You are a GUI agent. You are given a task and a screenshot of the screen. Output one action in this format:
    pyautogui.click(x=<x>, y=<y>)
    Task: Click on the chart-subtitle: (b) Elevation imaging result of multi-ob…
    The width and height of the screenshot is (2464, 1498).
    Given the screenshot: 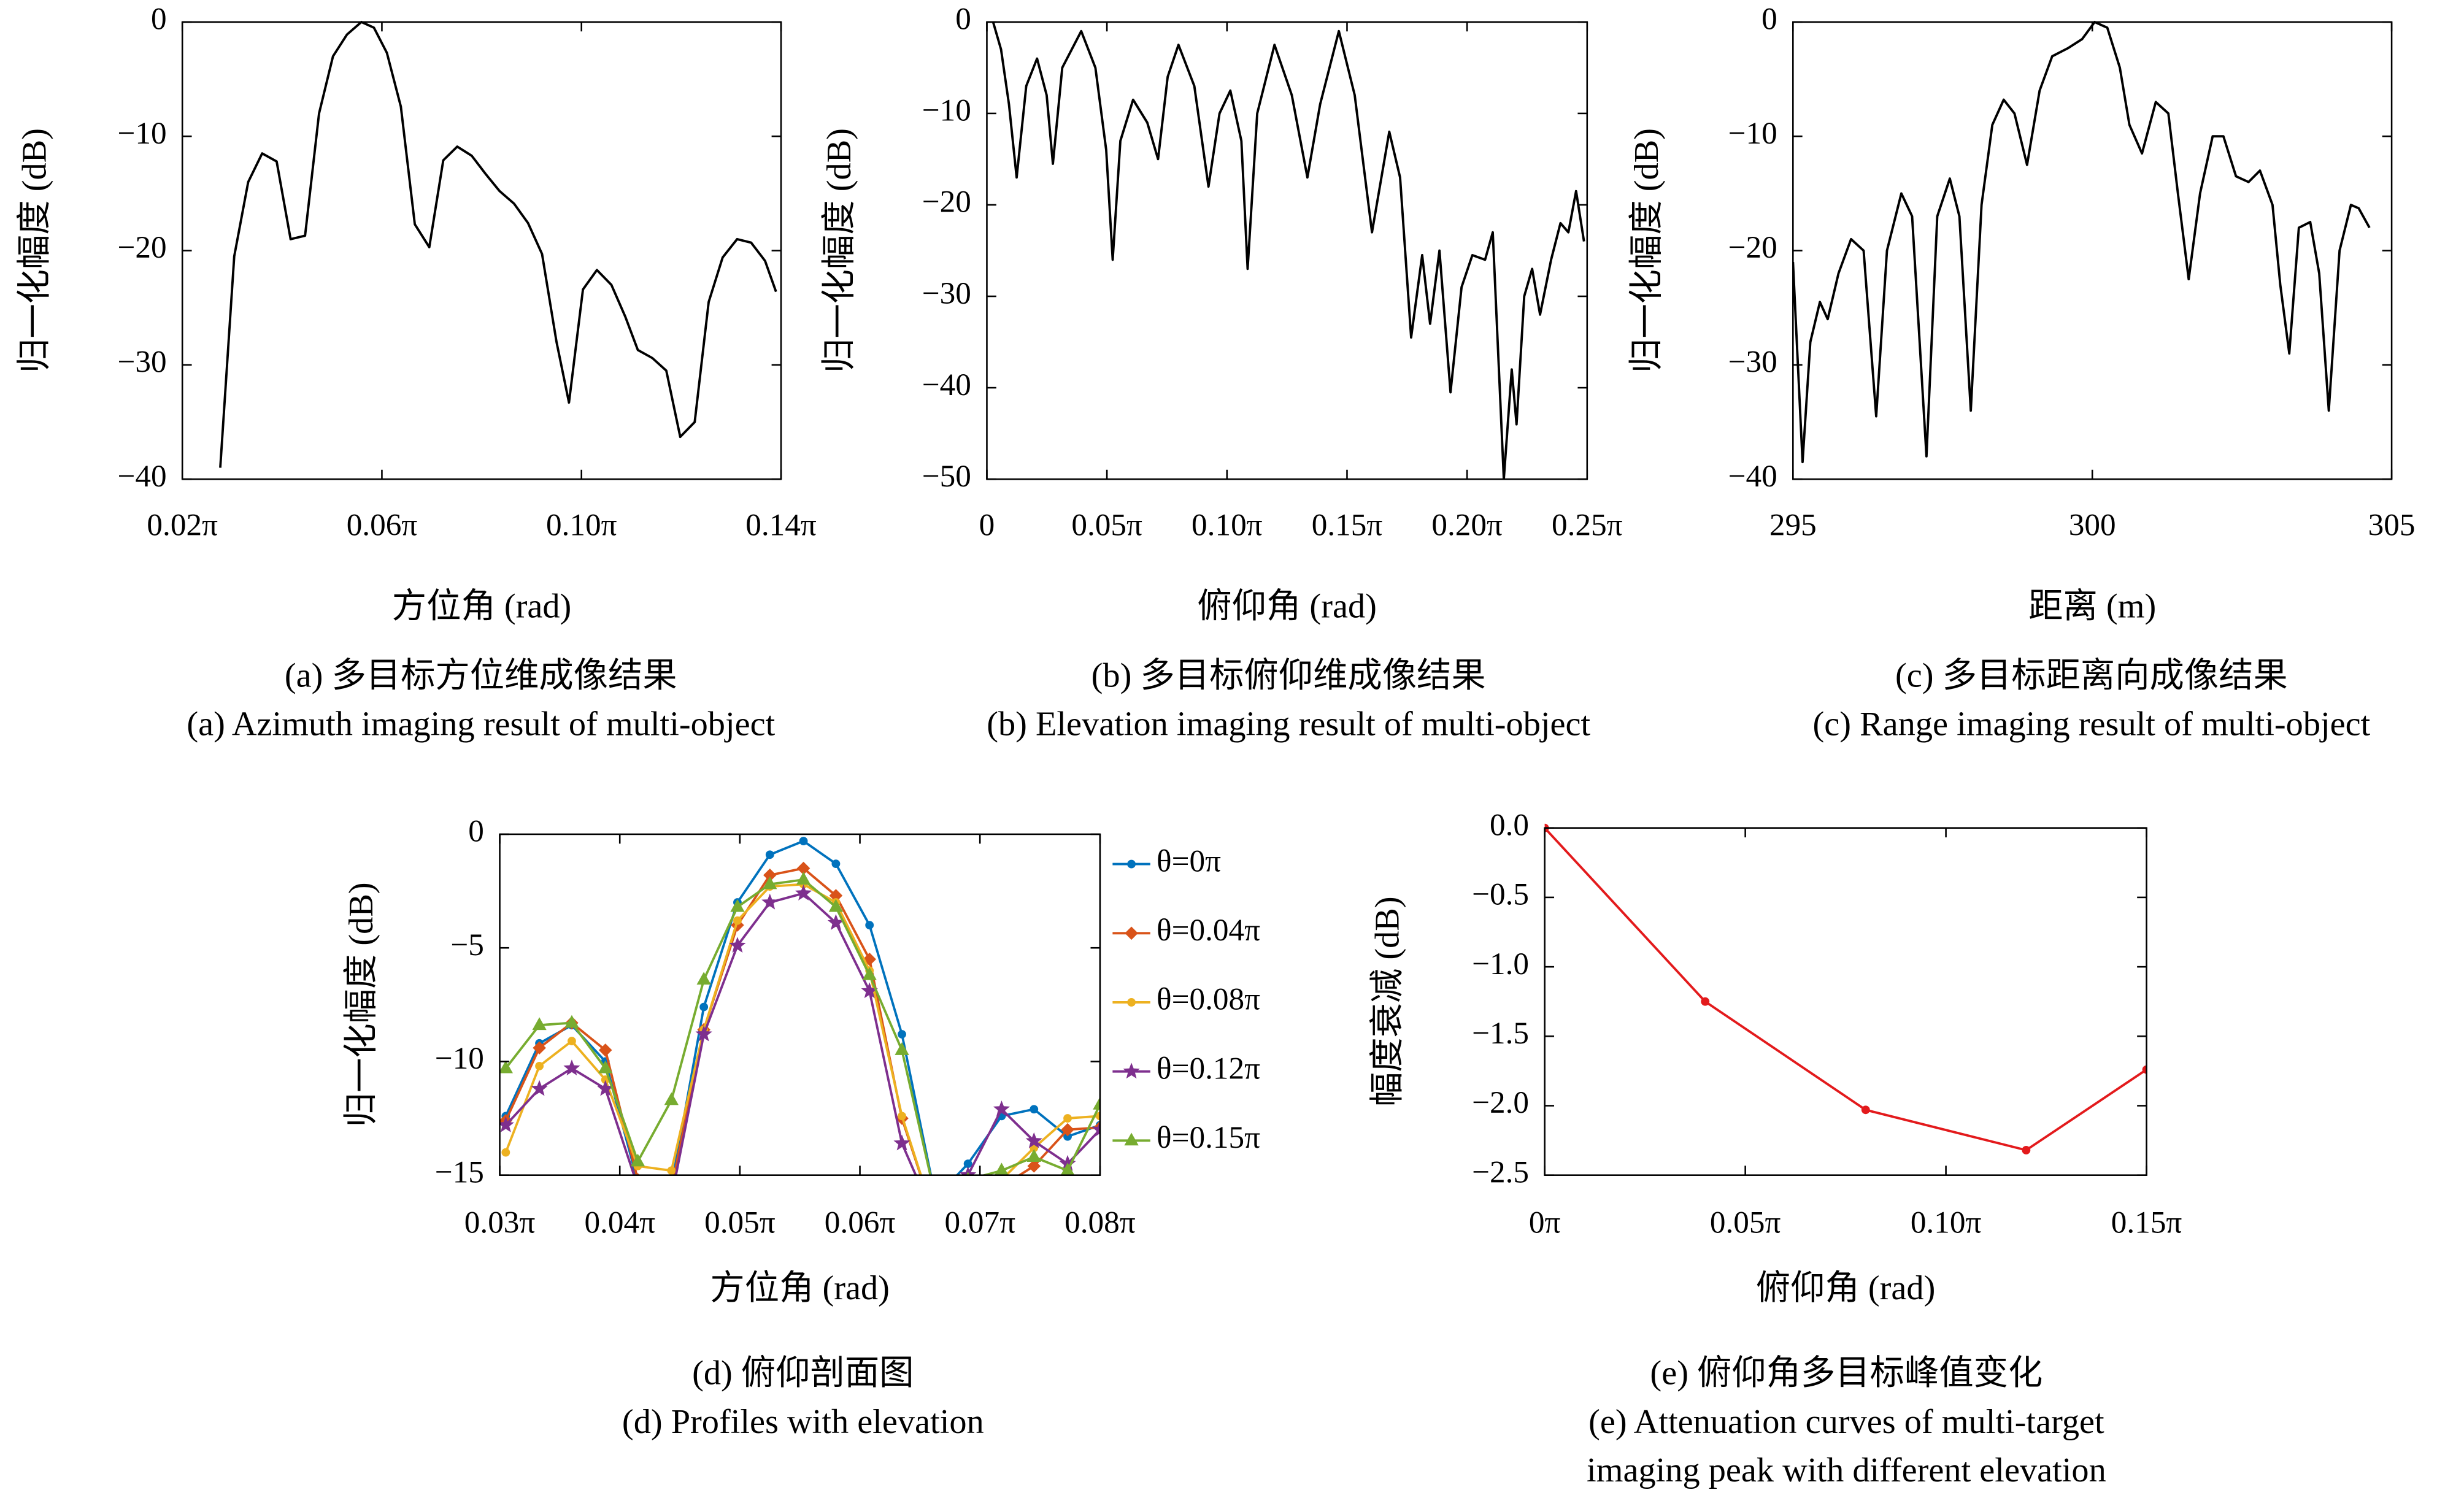 What is the action you would take?
    pyautogui.click(x=1289, y=724)
    